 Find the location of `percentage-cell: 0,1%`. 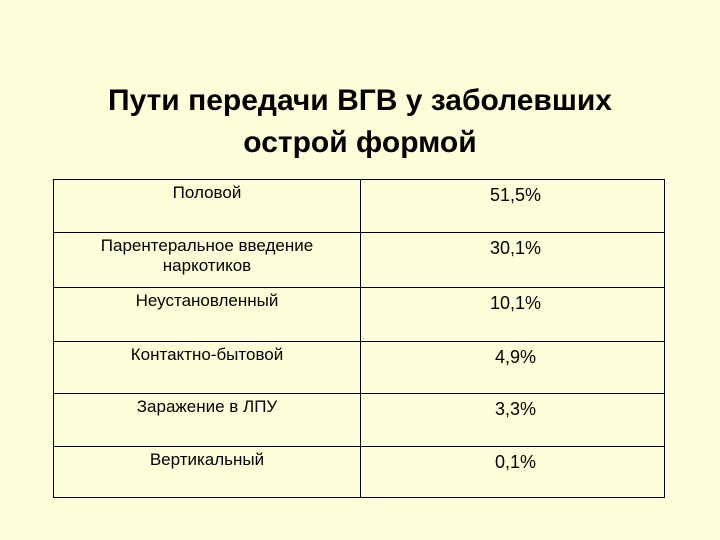

percentage-cell: 0,1% is located at coordinates (512, 472).